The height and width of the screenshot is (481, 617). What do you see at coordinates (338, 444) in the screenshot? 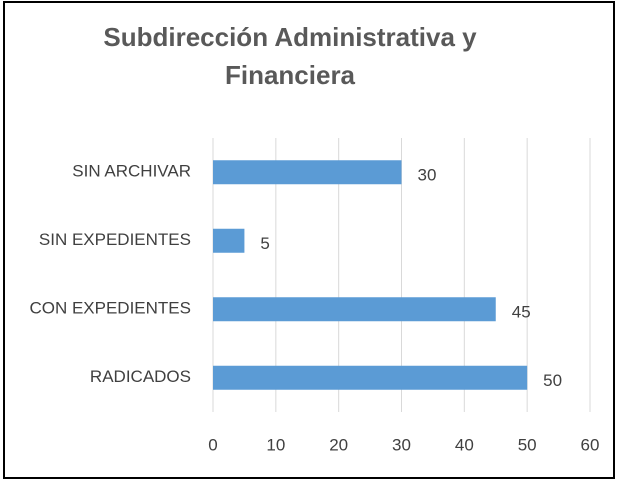
I see `x-tick-label: 20` at bounding box center [338, 444].